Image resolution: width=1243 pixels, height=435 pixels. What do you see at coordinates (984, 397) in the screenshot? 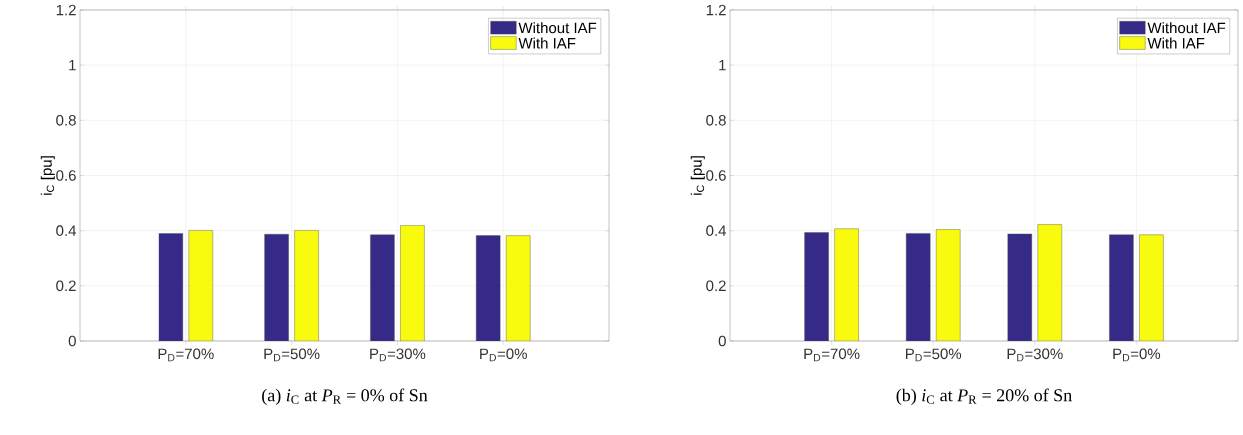
I see `text: (b) i$_{C}$ at P$_{R}$ = 20% of Sn` at bounding box center [984, 397].